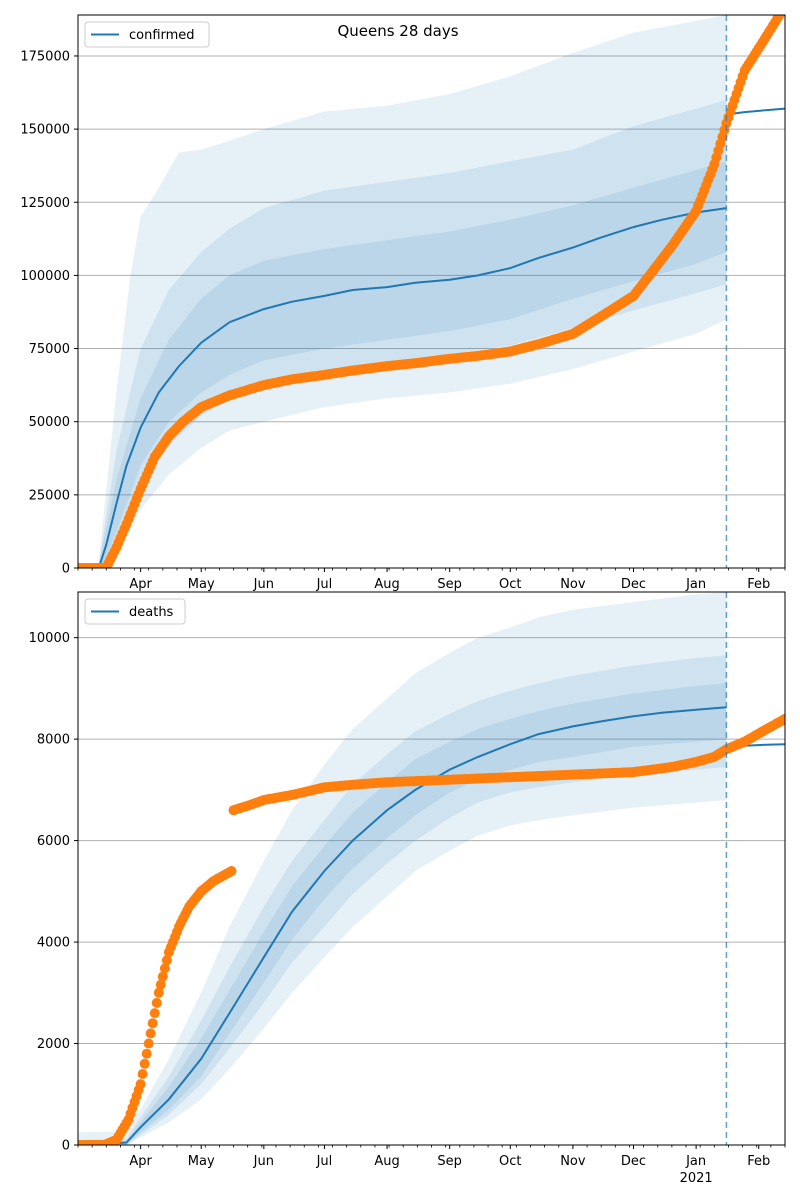 Image resolution: width=800 pixels, height=1200 pixels. I want to click on y-tick-label: 8000, so click(53, 740).